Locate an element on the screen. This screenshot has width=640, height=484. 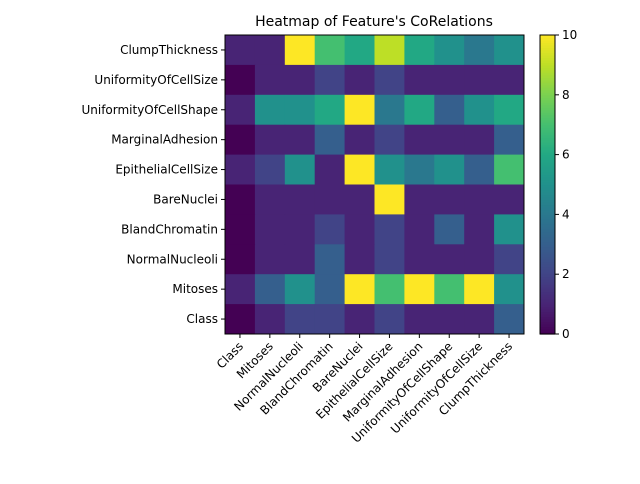
y-tick-label: UniformityOfCellSize is located at coordinates (156, 80).